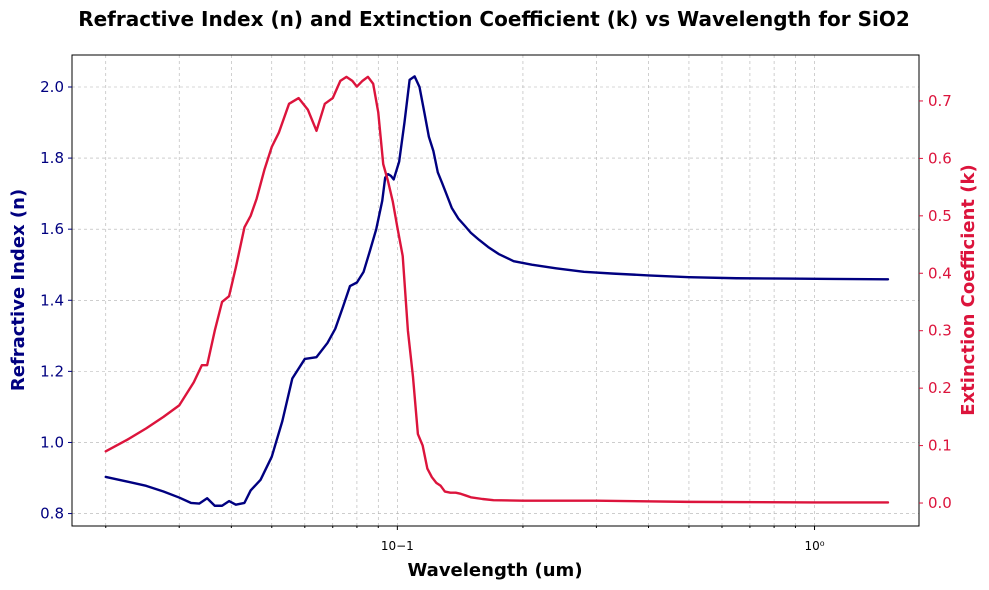 This screenshot has height=590, width=989. What do you see at coordinates (52, 300) in the screenshot?
I see `left-y-tick-label: 1.4` at bounding box center [52, 300].